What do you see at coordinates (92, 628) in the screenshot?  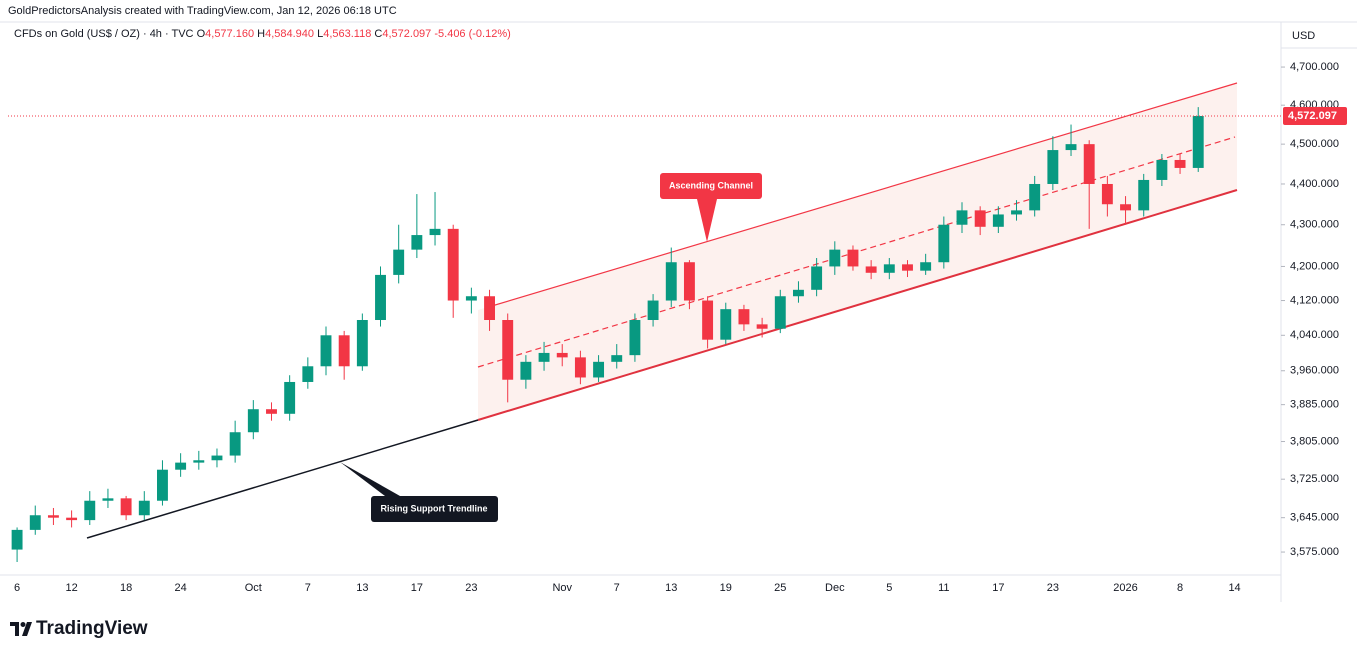 I see `brand-name: TradingView` at bounding box center [92, 628].